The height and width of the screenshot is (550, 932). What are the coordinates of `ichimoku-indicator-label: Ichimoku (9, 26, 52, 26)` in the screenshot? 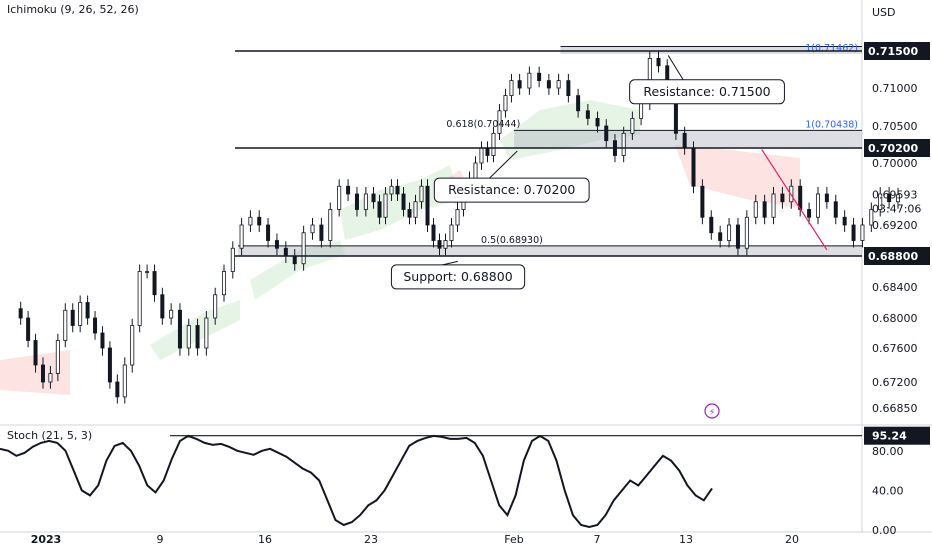 It's located at (73, 9).